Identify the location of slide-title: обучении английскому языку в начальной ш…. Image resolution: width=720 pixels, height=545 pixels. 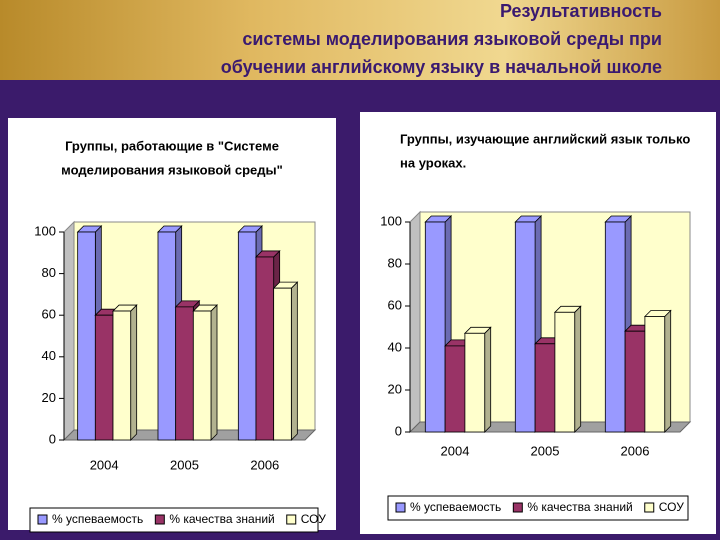
(441, 67).